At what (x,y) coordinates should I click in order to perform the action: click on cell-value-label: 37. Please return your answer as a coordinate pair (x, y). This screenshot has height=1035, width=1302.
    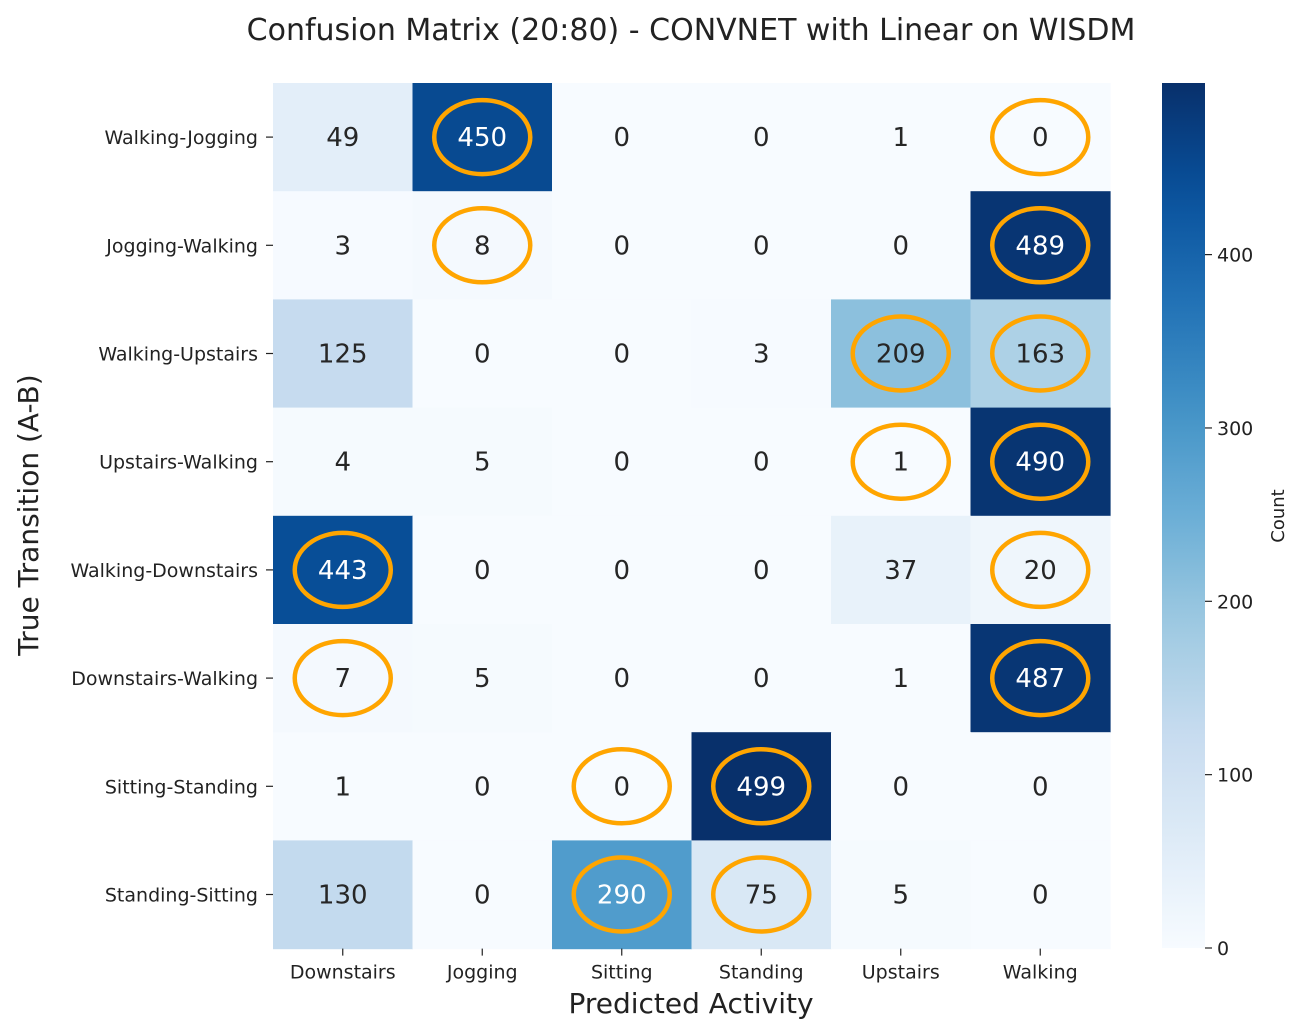
    Looking at the image, I should click on (900, 571).